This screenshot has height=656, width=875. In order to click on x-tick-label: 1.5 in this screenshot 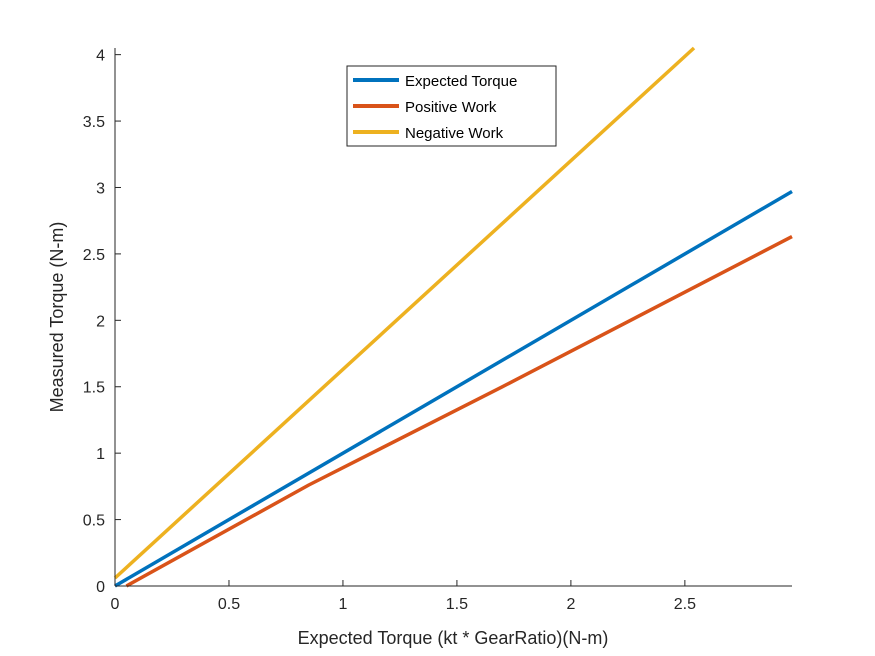, I will do `click(457, 604)`.